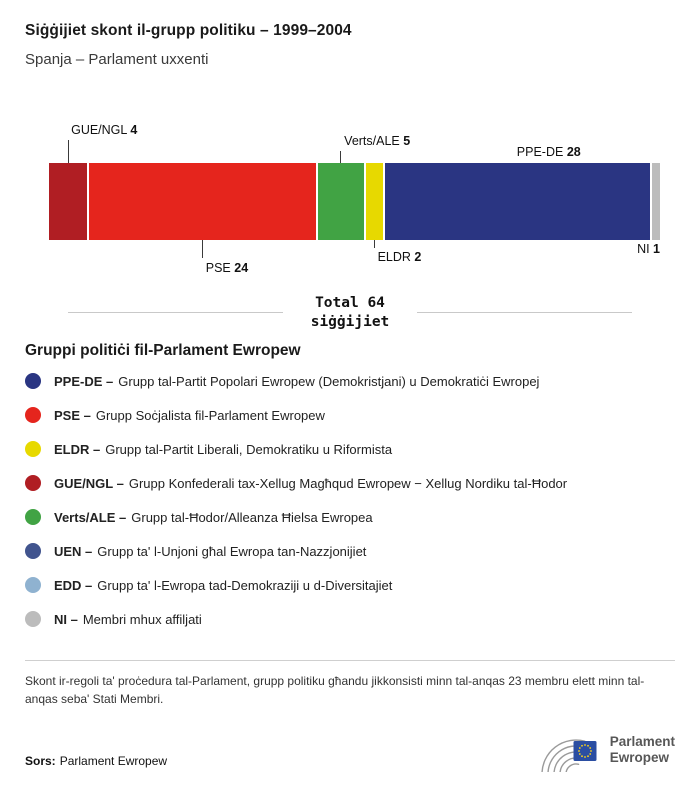 The width and height of the screenshot is (700, 786). What do you see at coordinates (350, 321) in the screenshot?
I see `total-line-2: siġġijiet` at bounding box center [350, 321].